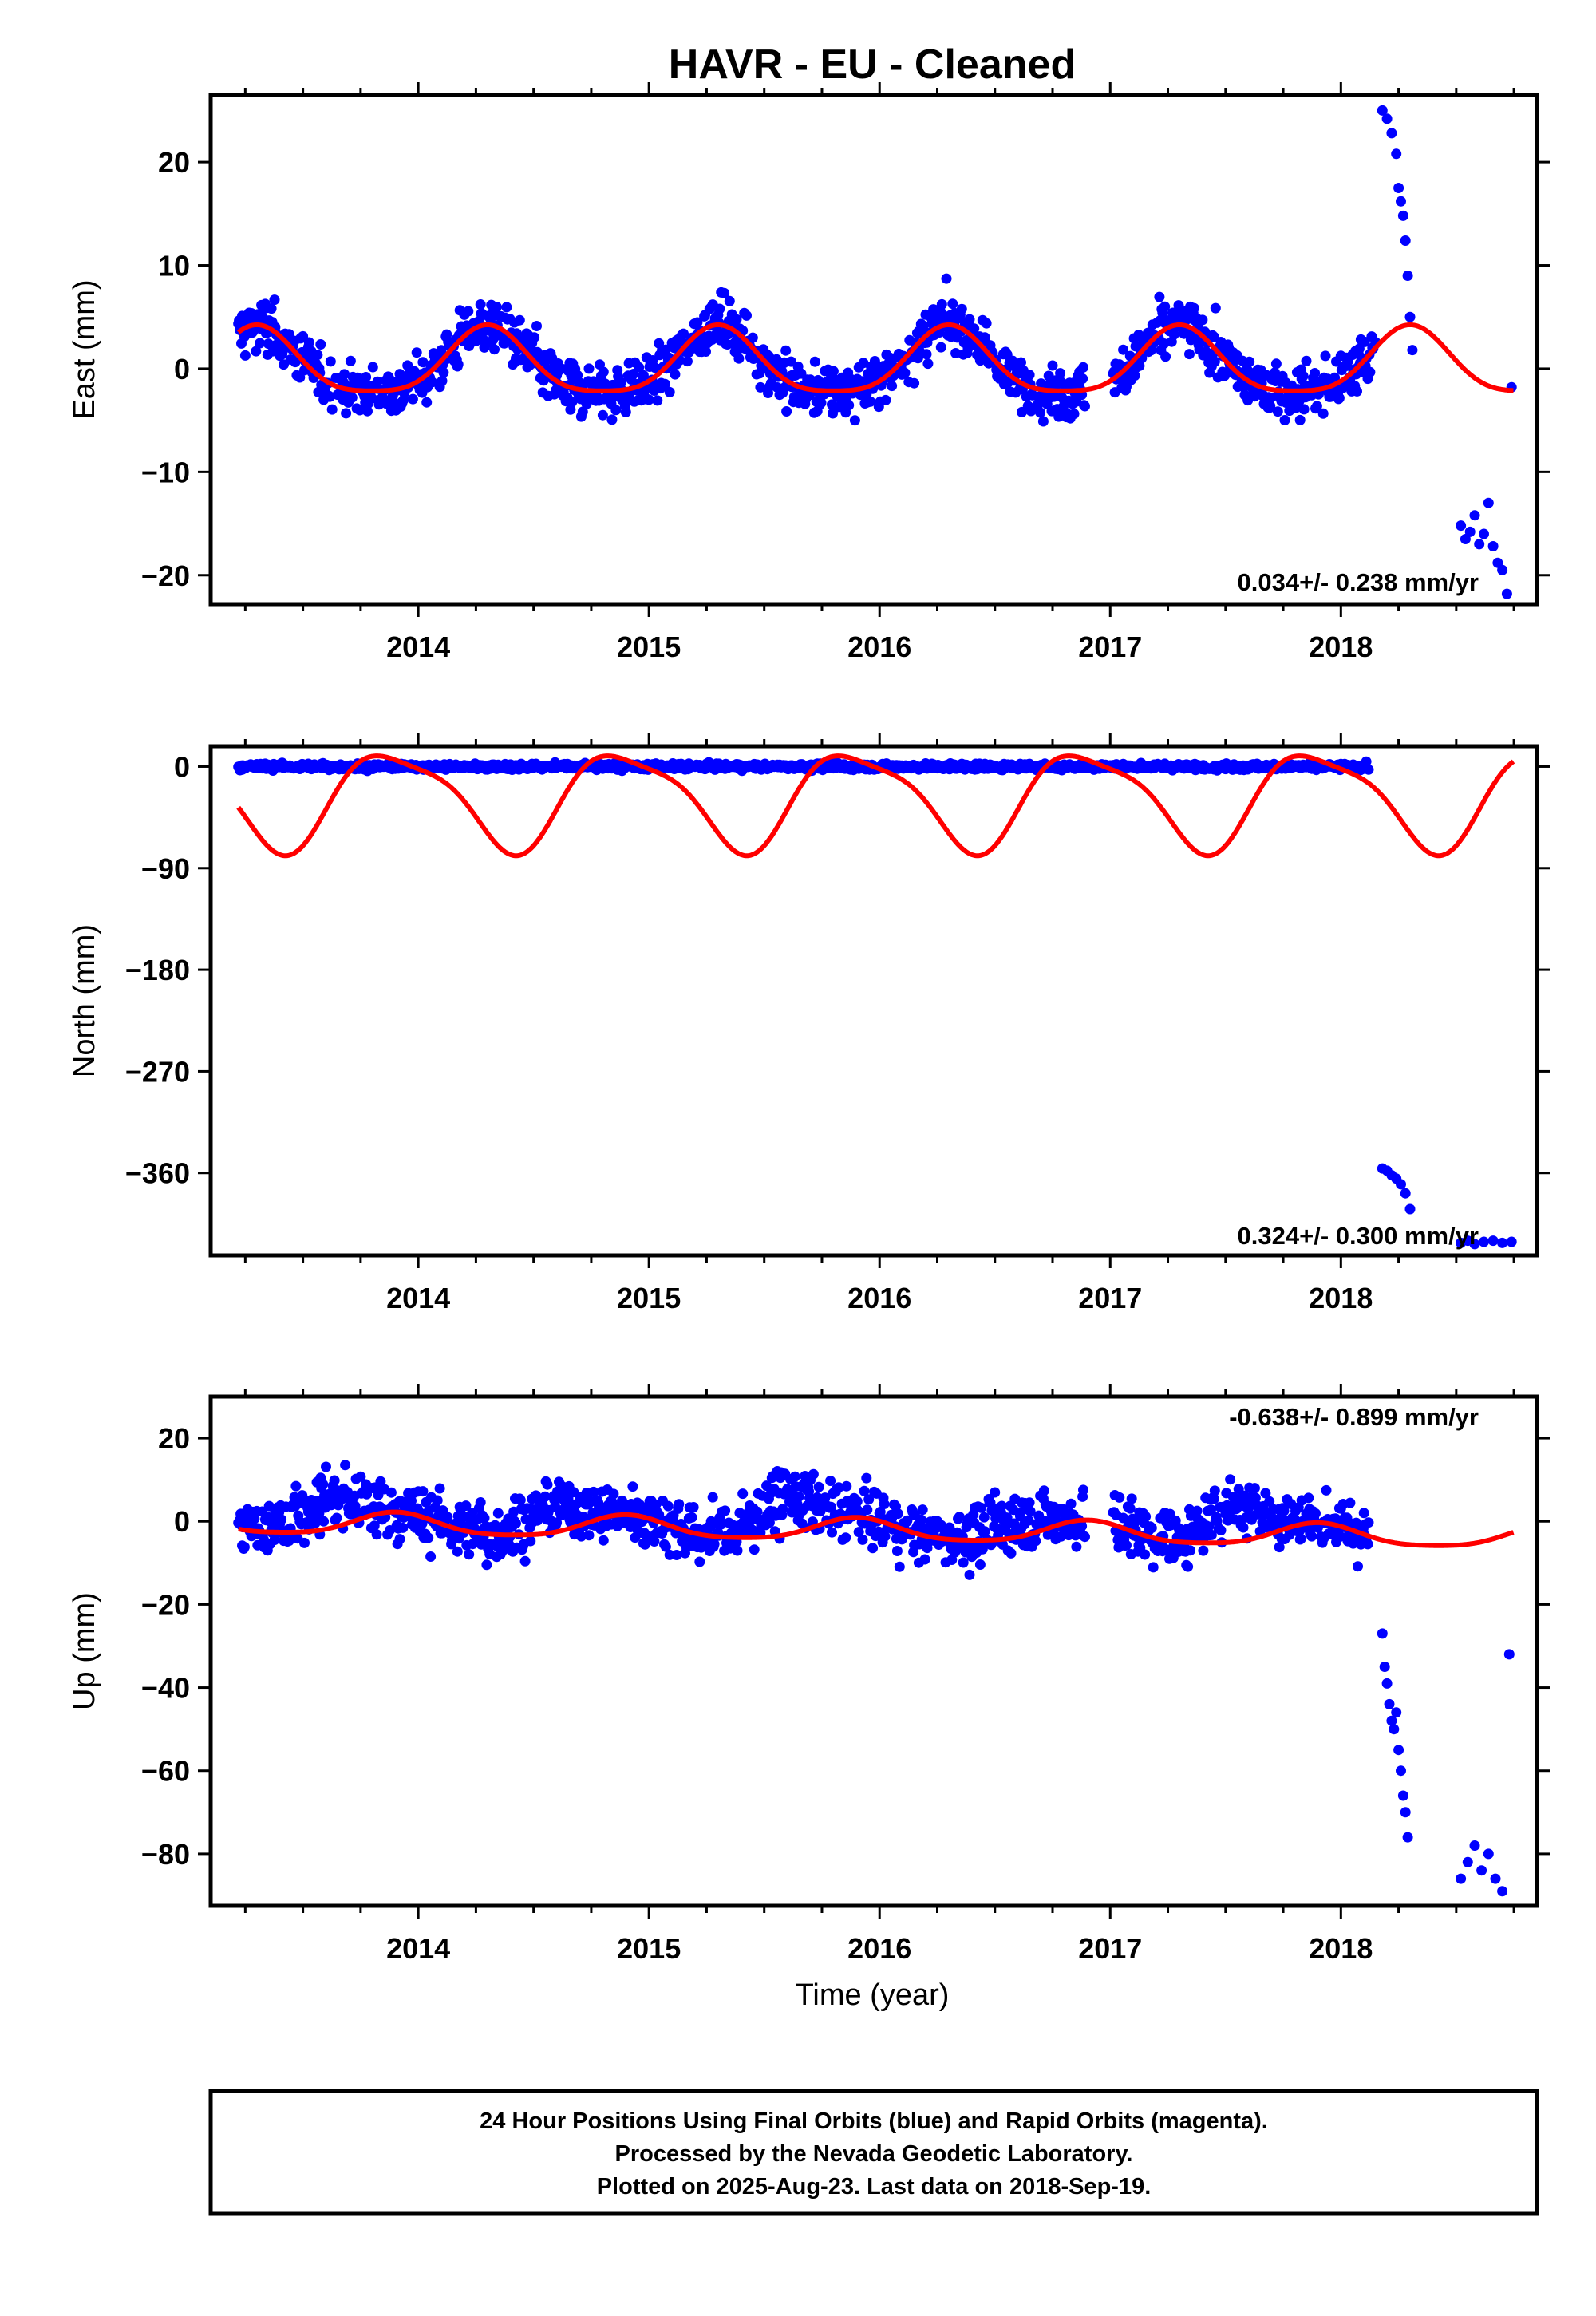 The image size is (1596, 2316). I want to click on x-tick-label: 2017, so click(1110, 1948).